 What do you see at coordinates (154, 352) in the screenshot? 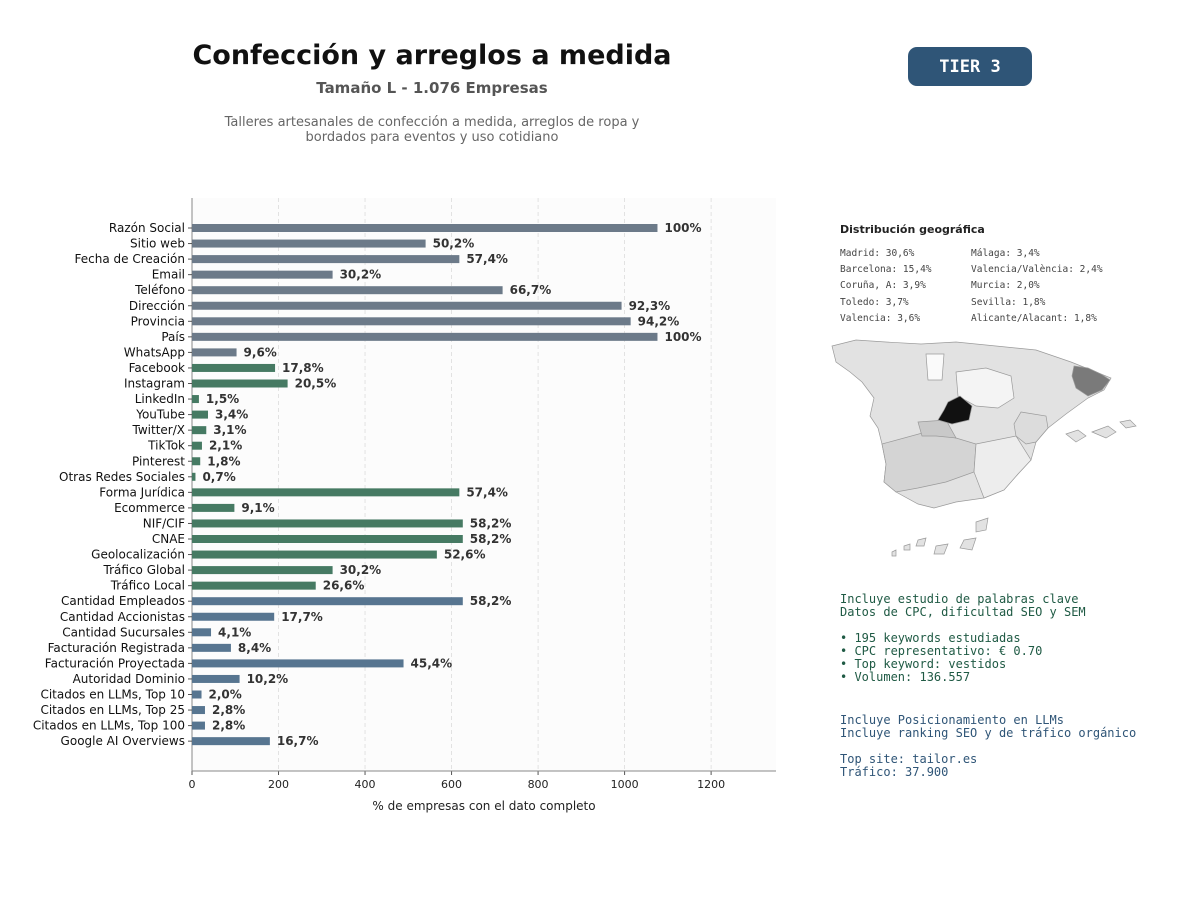
I see `category-label: WhatsApp` at bounding box center [154, 352].